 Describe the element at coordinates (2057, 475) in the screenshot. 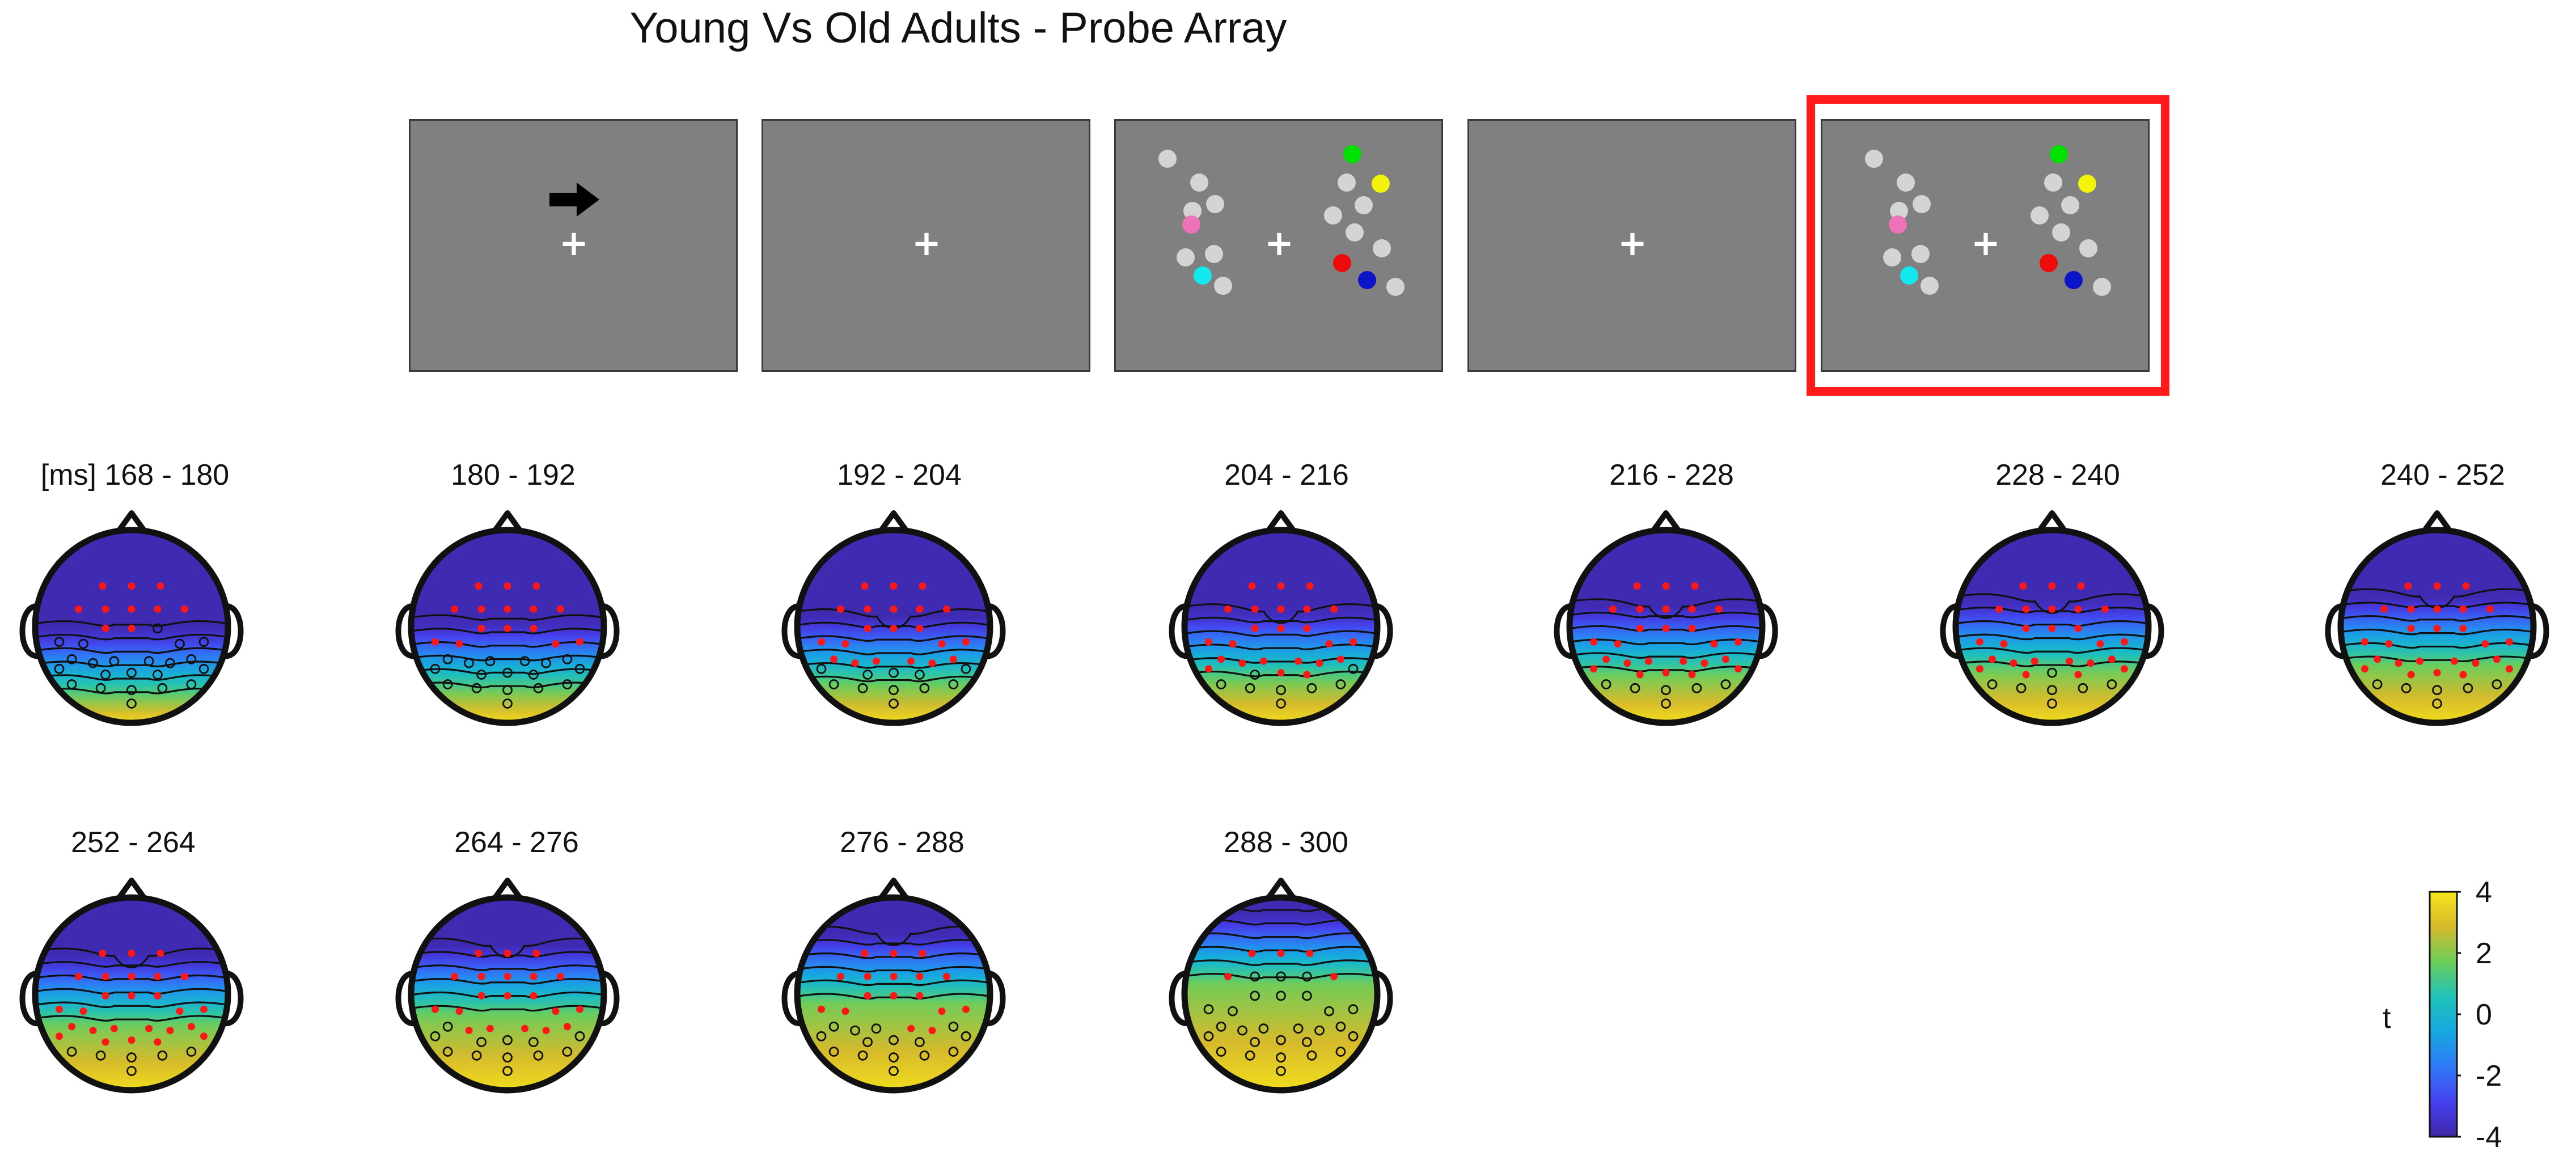

I see `topo-label-6: 228 - 240` at that location.